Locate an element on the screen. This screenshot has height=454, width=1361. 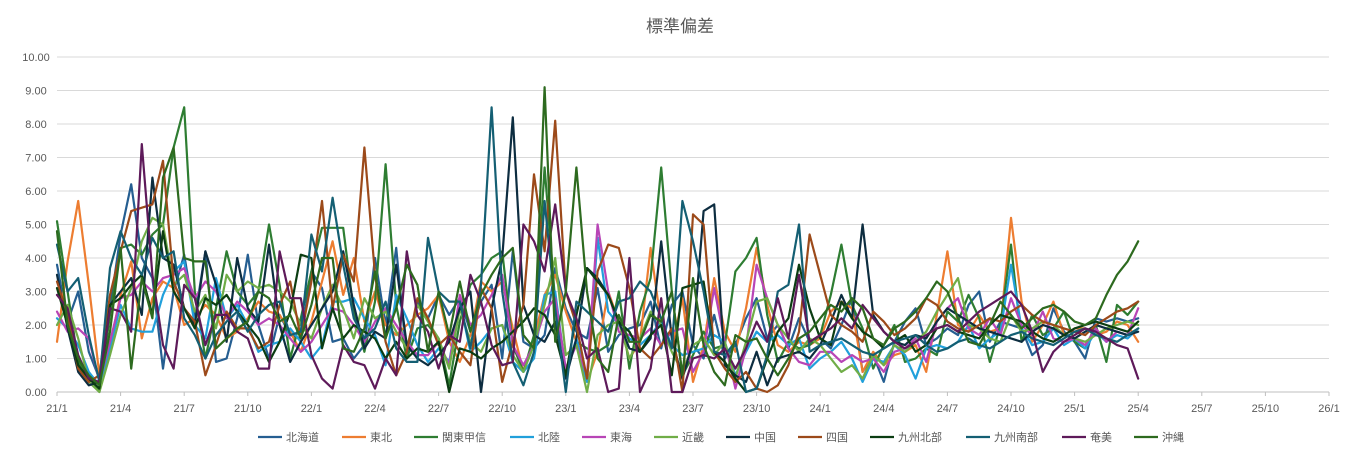
legend-item: 北陸 is located at coordinates (535, 437).